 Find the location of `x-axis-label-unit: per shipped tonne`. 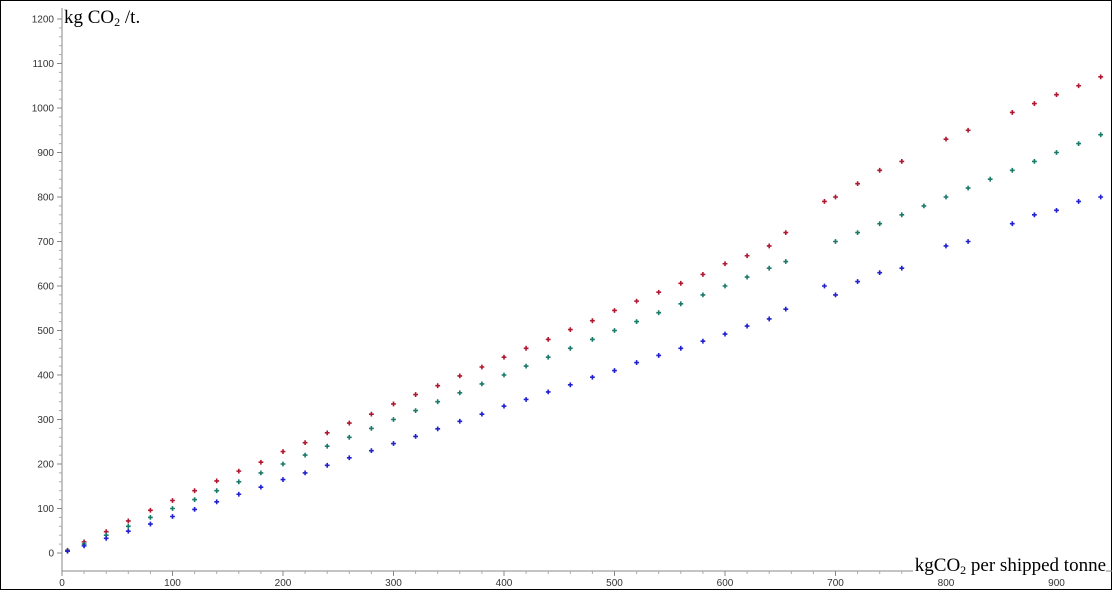

x-axis-label-unit: per shipped tonne is located at coordinates (1036, 565).